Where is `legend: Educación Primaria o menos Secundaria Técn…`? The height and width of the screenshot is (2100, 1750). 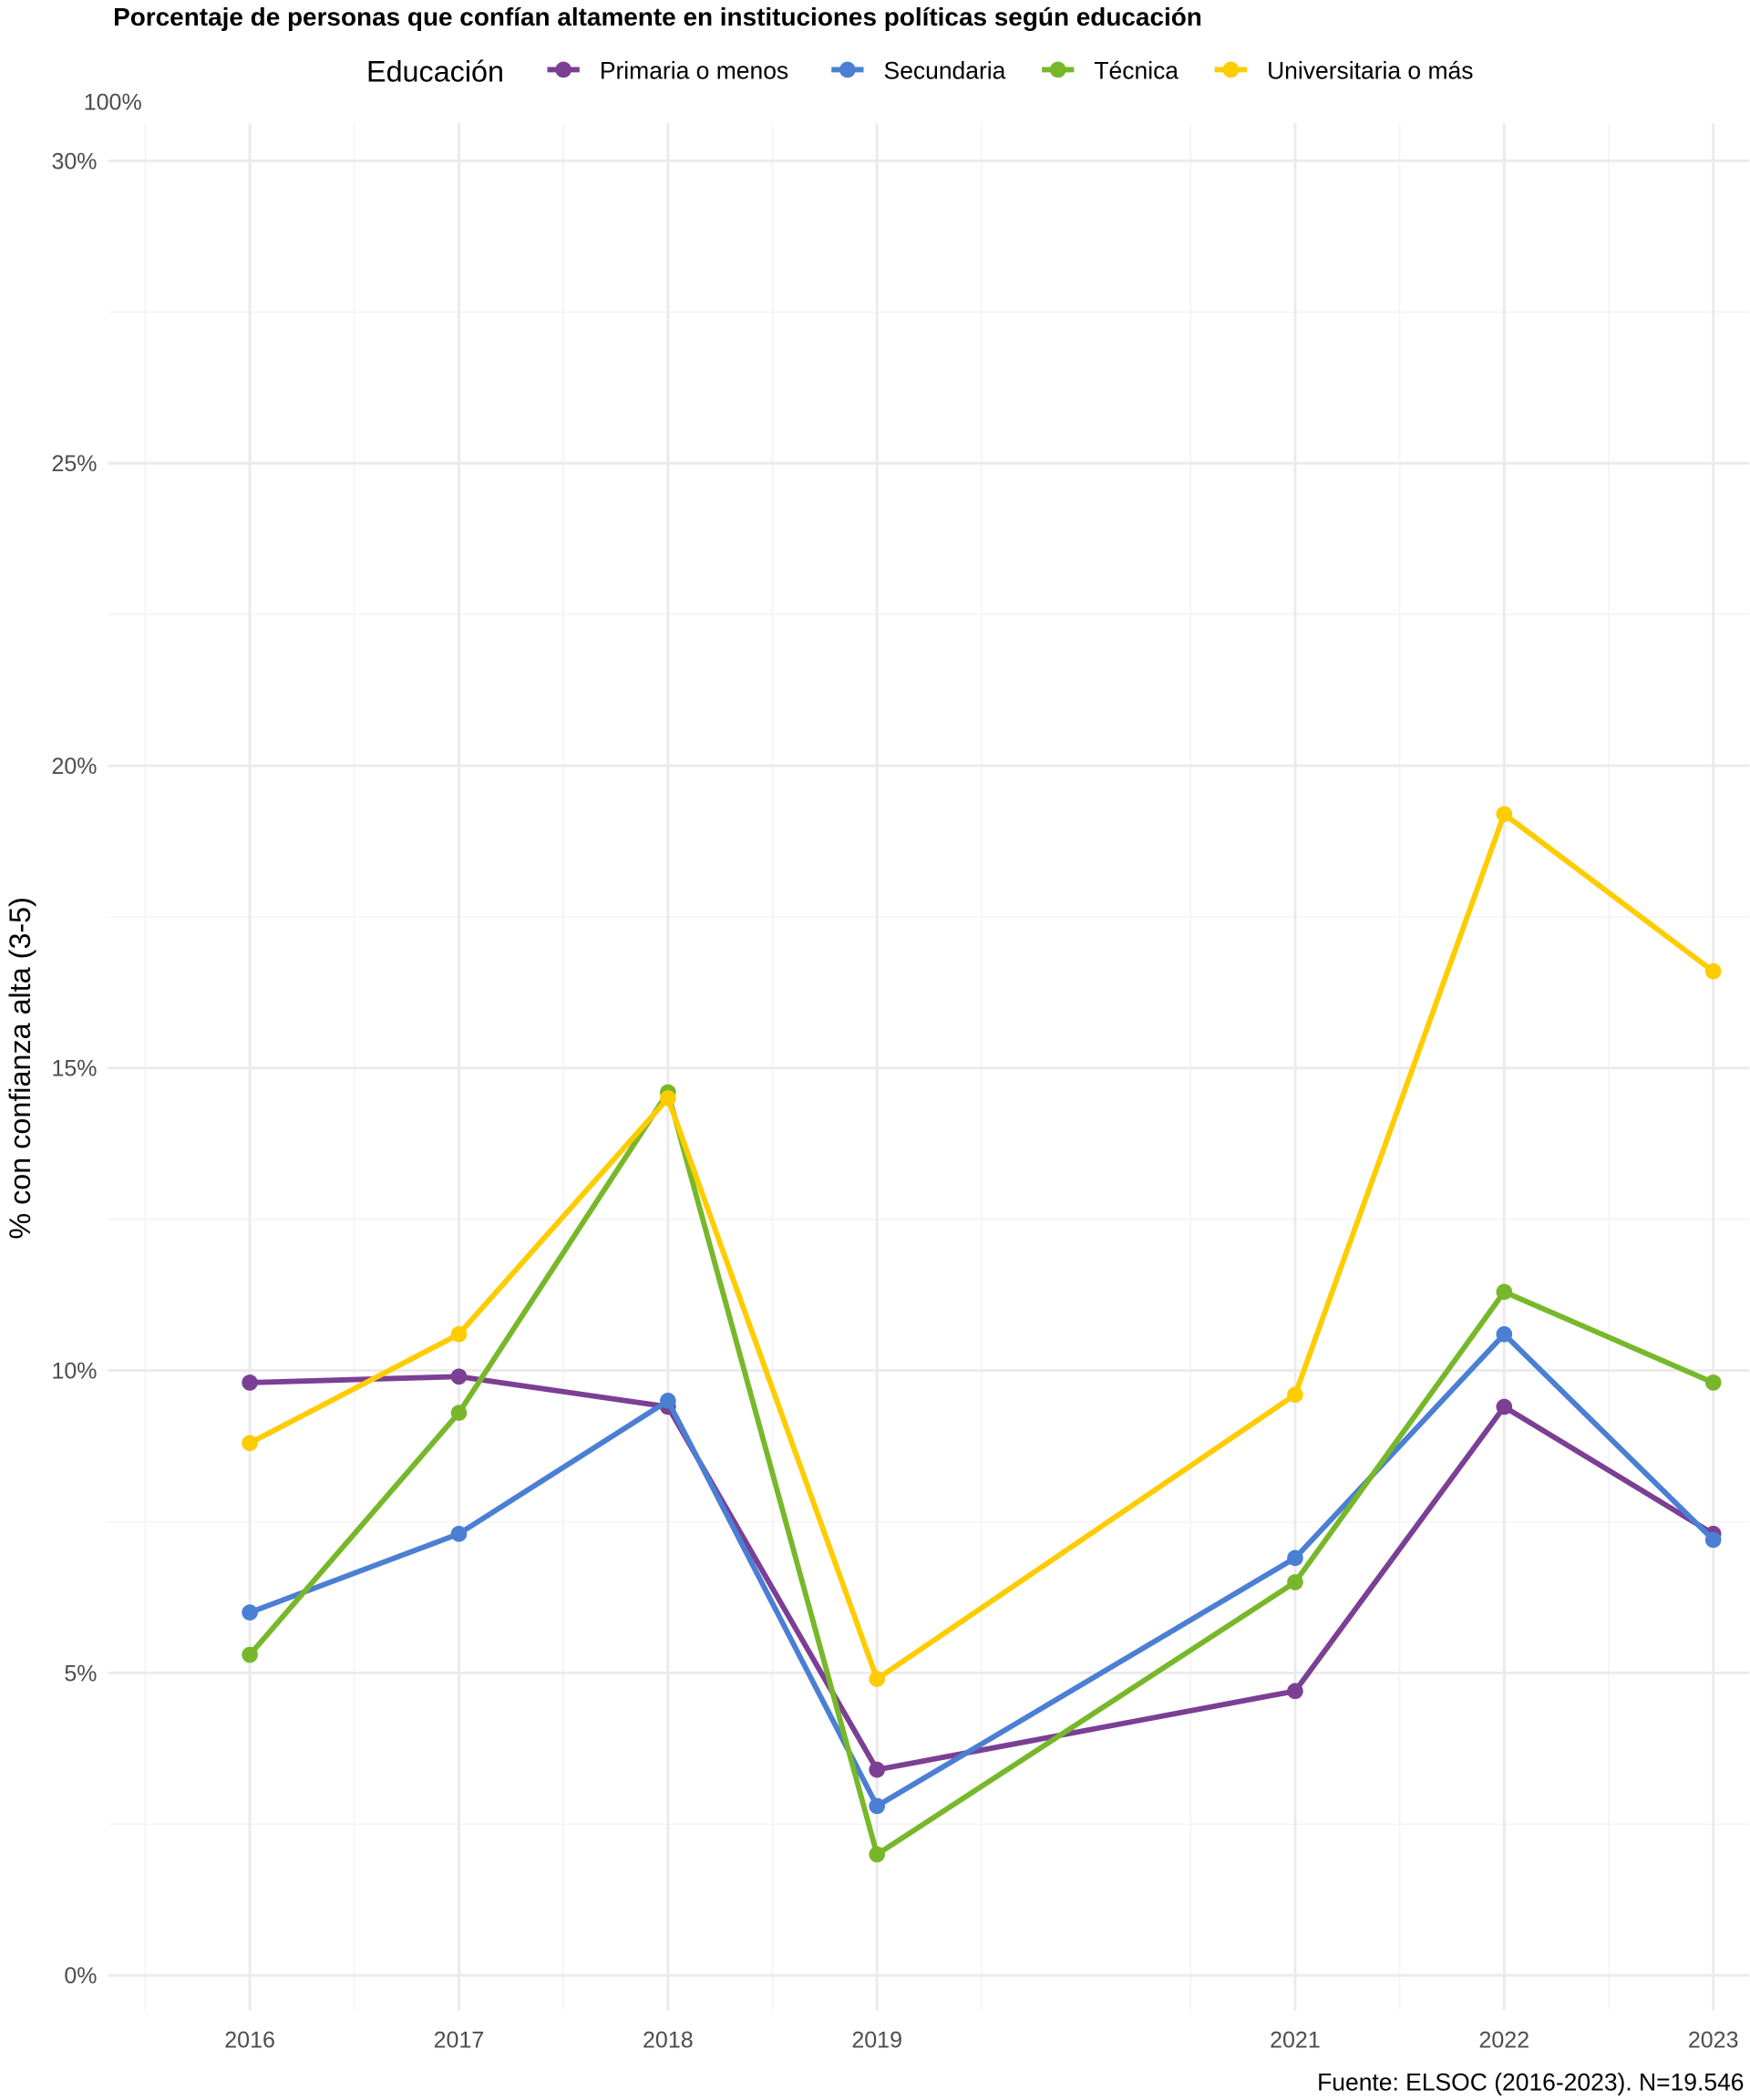
legend: Educación Primaria o menos Secundaria Técn… is located at coordinates (920, 72).